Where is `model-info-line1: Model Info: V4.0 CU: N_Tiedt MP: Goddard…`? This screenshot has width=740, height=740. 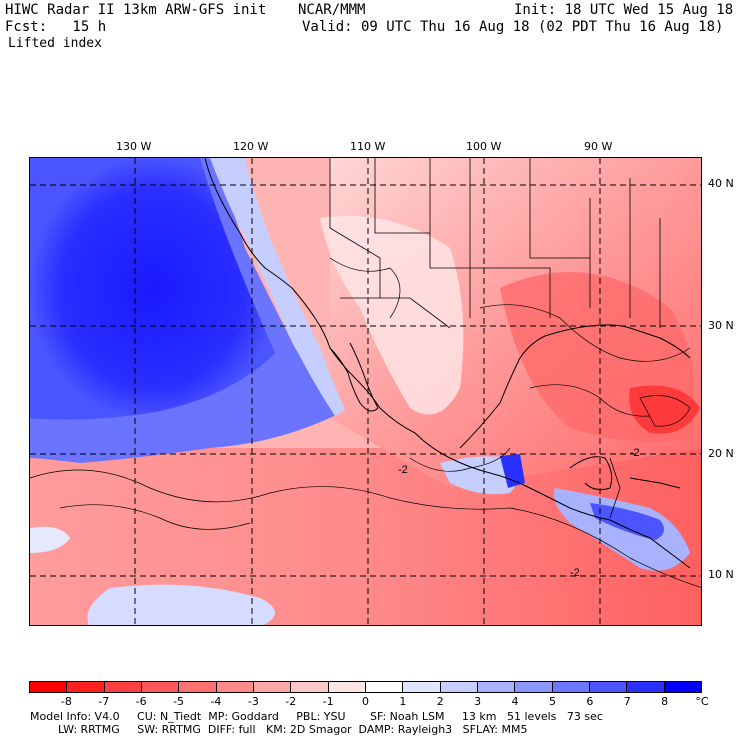 model-info-line1: Model Info: V4.0 CU: N_Tiedt MP: Goddard… is located at coordinates (316, 716).